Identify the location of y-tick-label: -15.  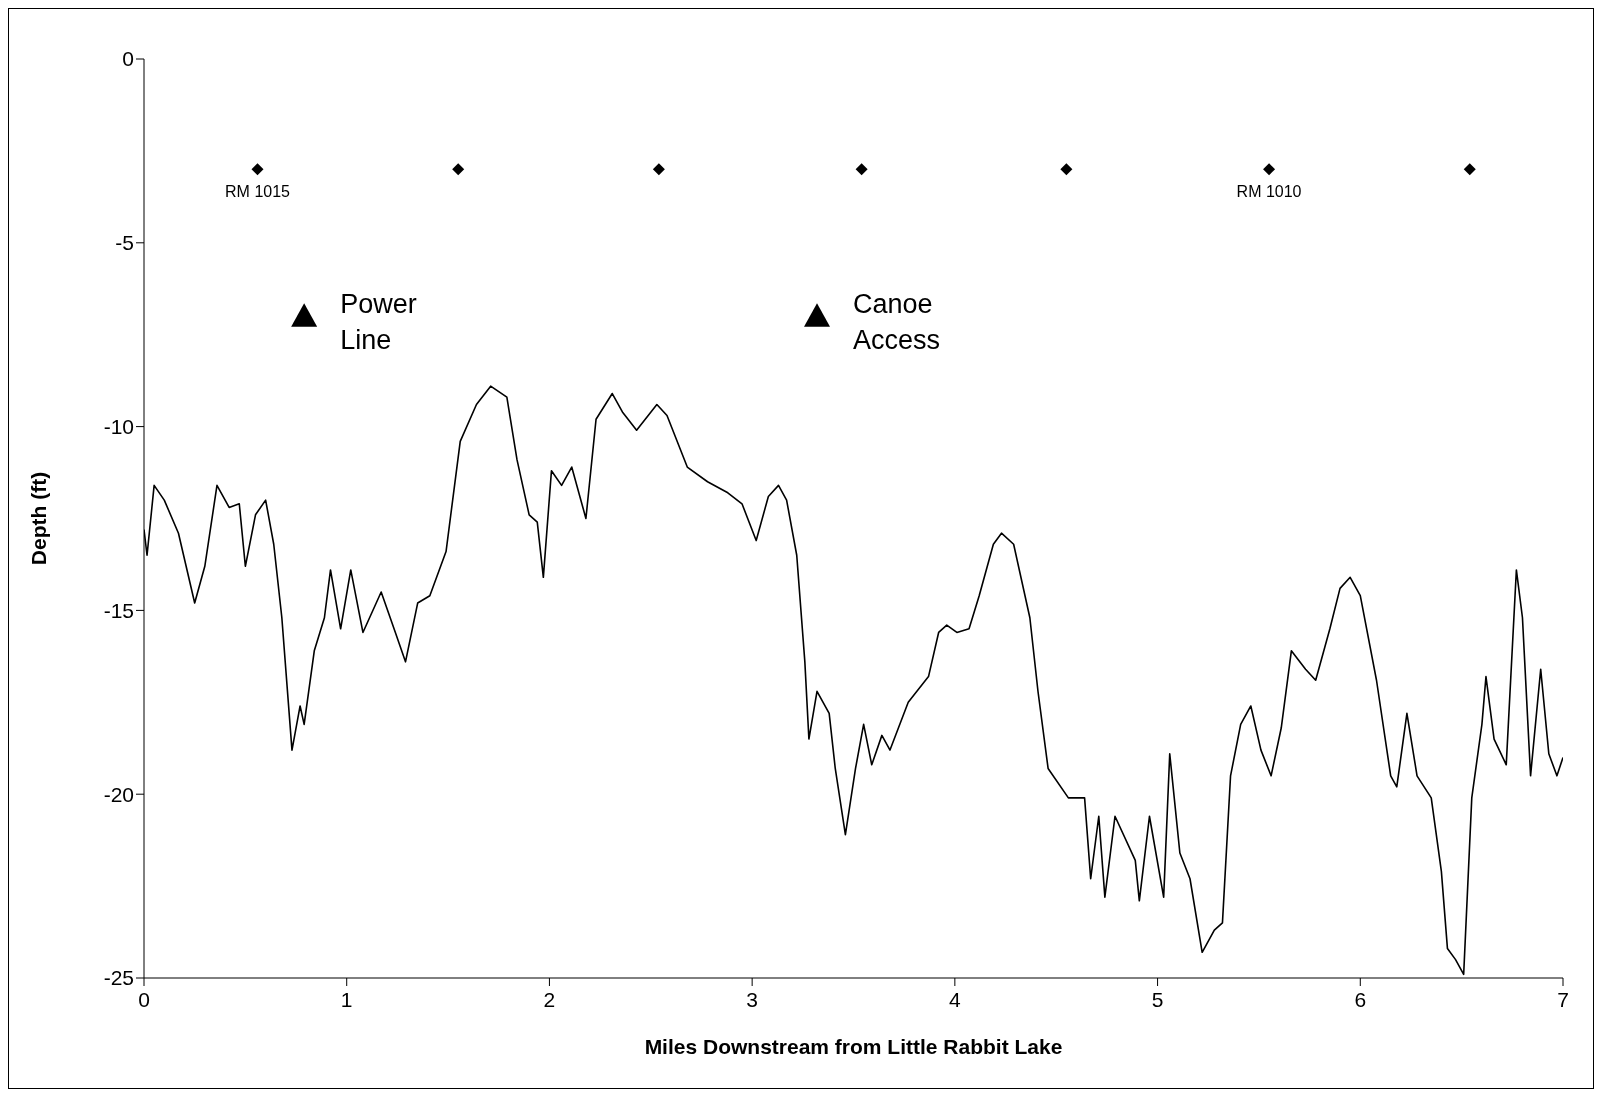
(118, 610).